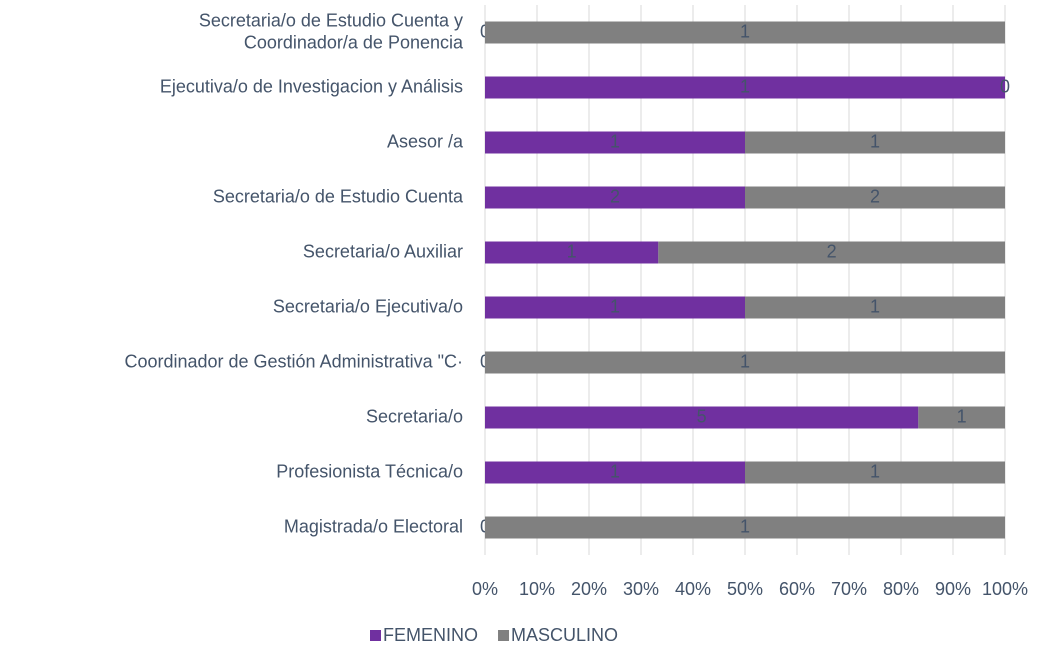 This screenshot has height=650, width=1039. I want to click on x-tick-label: 10%, so click(537, 589).